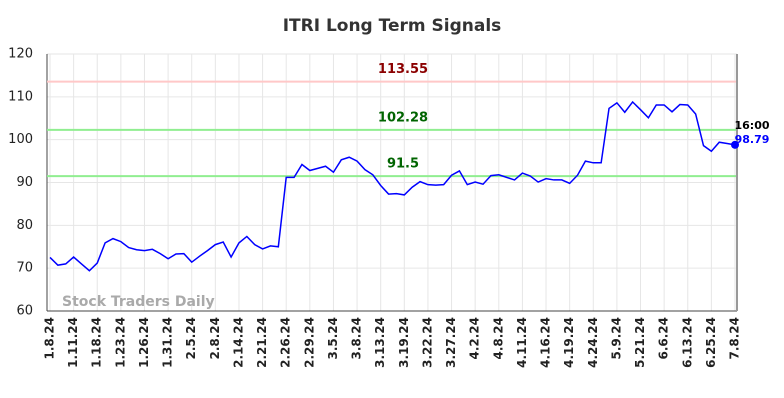 Image resolution: width=784 pixels, height=398 pixels. Describe the element at coordinates (711, 342) in the screenshot. I see `x-tick-label: 6.25.24` at that location.